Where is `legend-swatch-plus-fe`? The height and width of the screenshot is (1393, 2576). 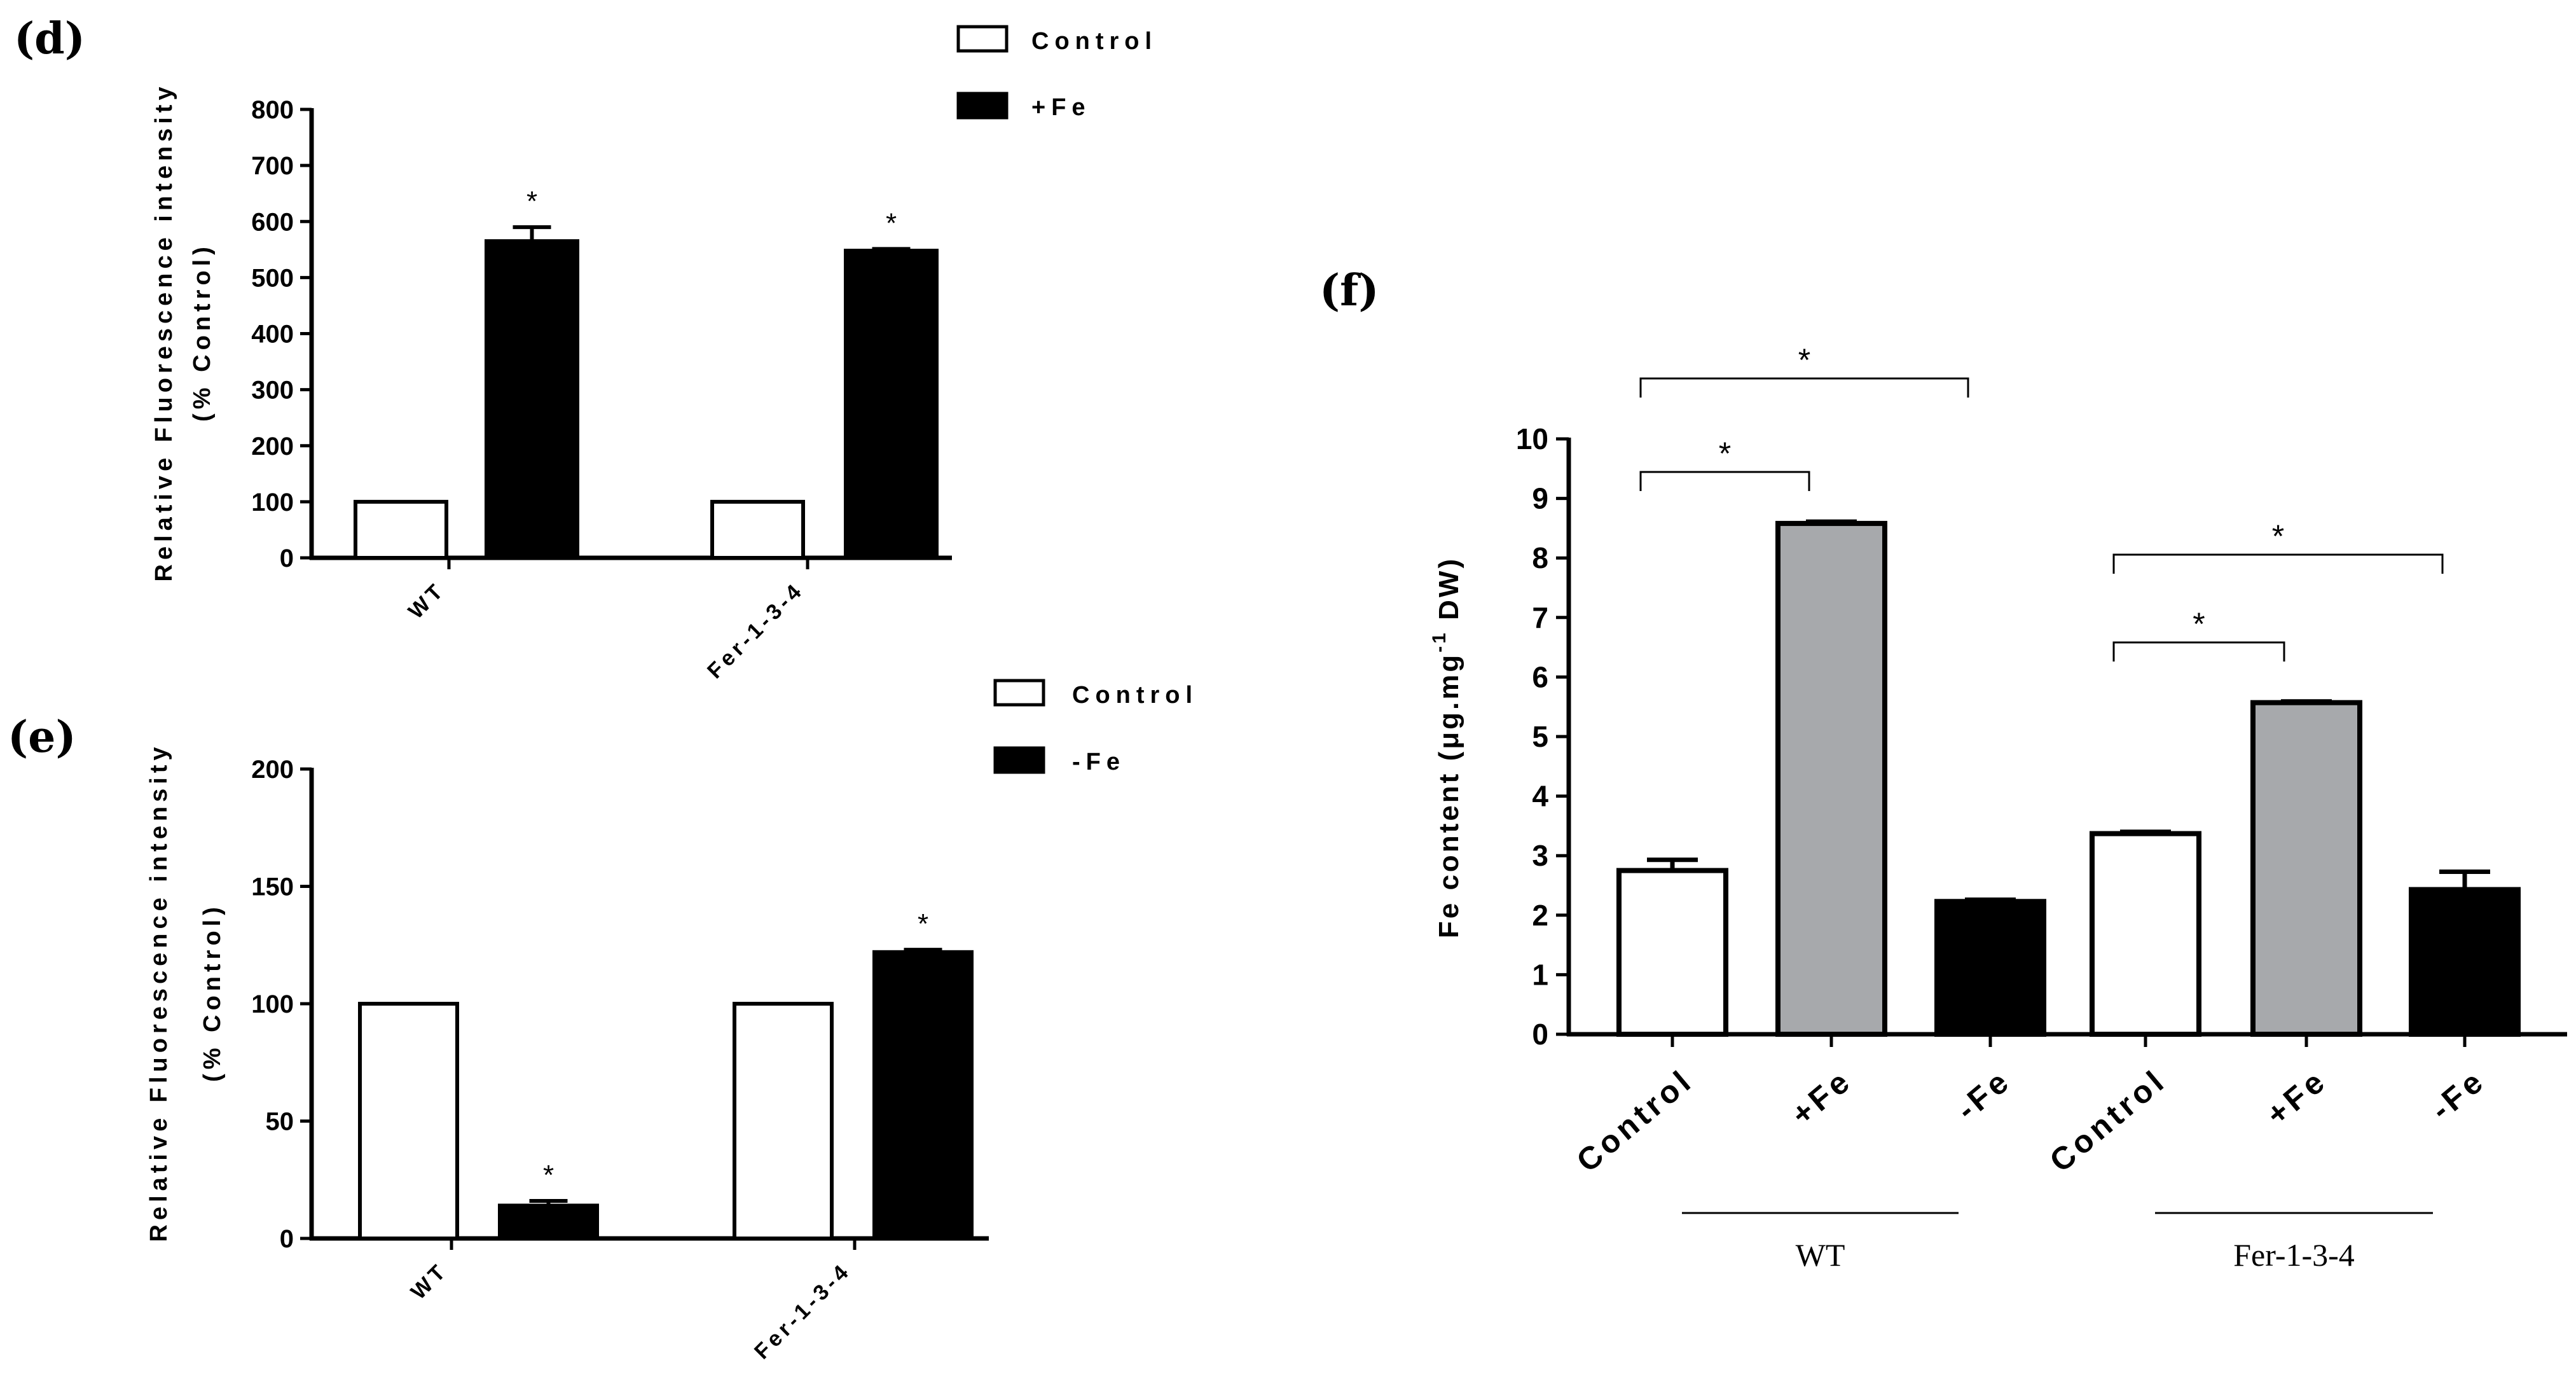
legend-swatch-plus-fe is located at coordinates (983, 106).